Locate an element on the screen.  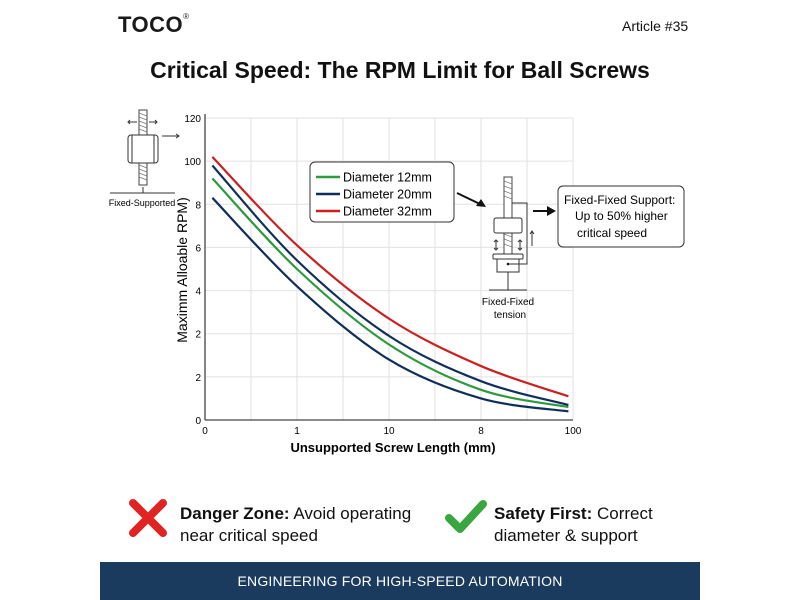
arrow-icon is located at coordinates (469, 199).